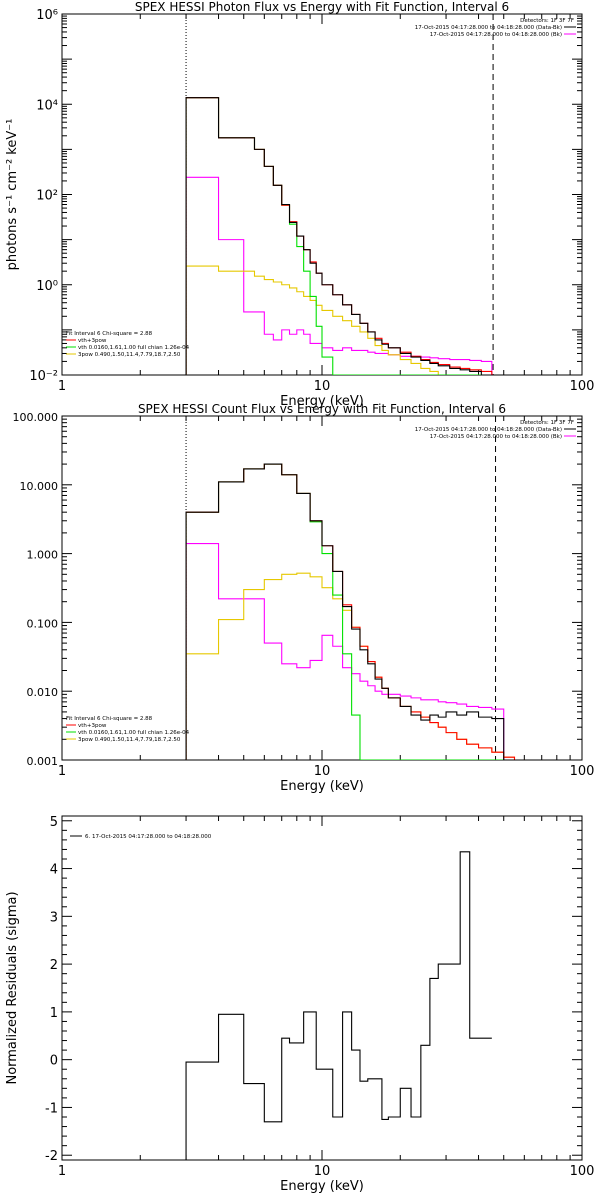 The height and width of the screenshot is (1200, 600). I want to click on y-tick-label: 10⁻², so click(43, 376).